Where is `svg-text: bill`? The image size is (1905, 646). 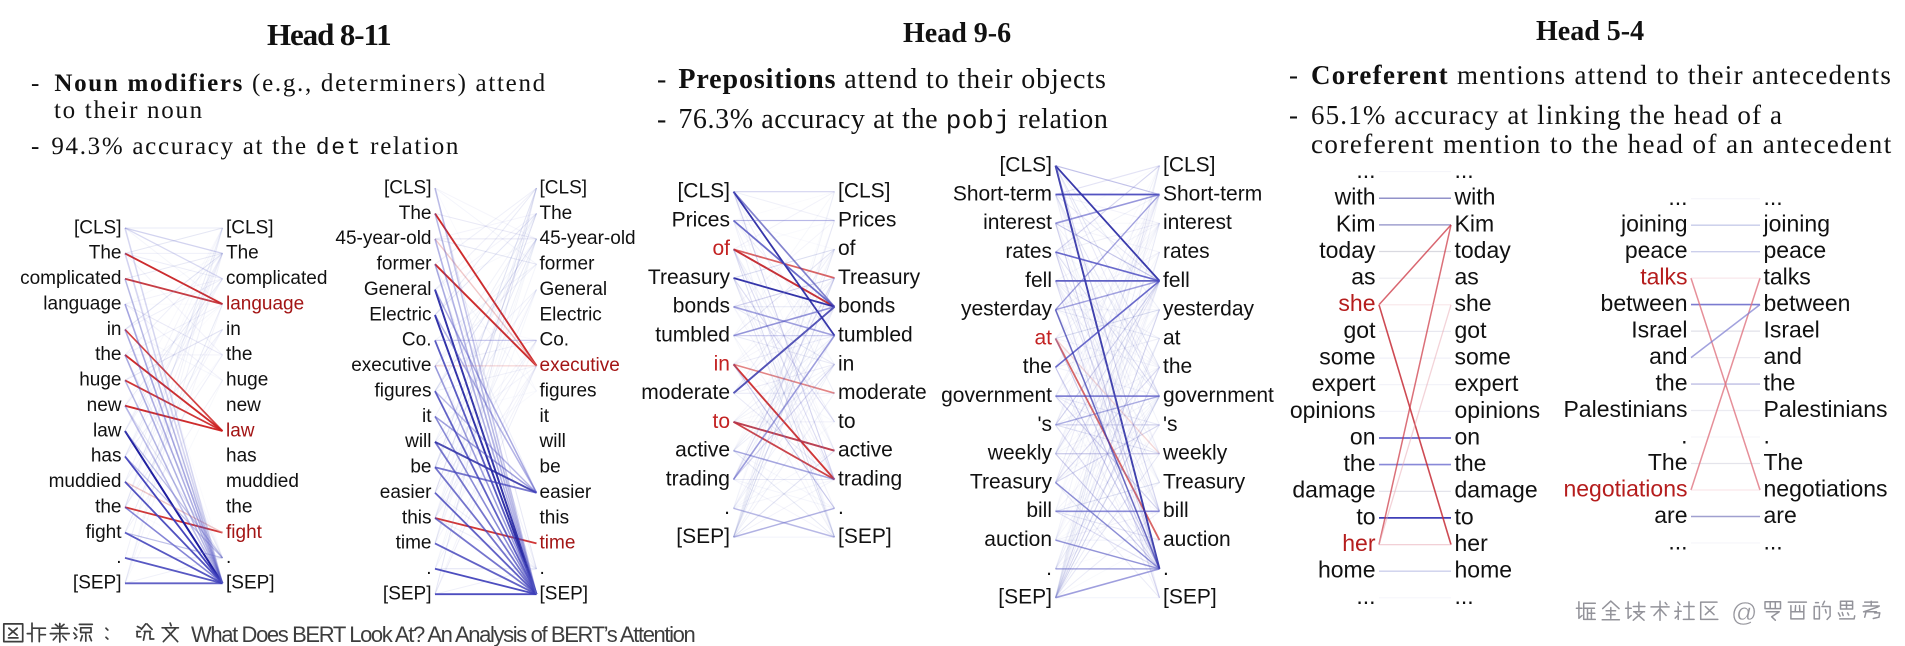
svg-text: bill is located at coordinates (1039, 510).